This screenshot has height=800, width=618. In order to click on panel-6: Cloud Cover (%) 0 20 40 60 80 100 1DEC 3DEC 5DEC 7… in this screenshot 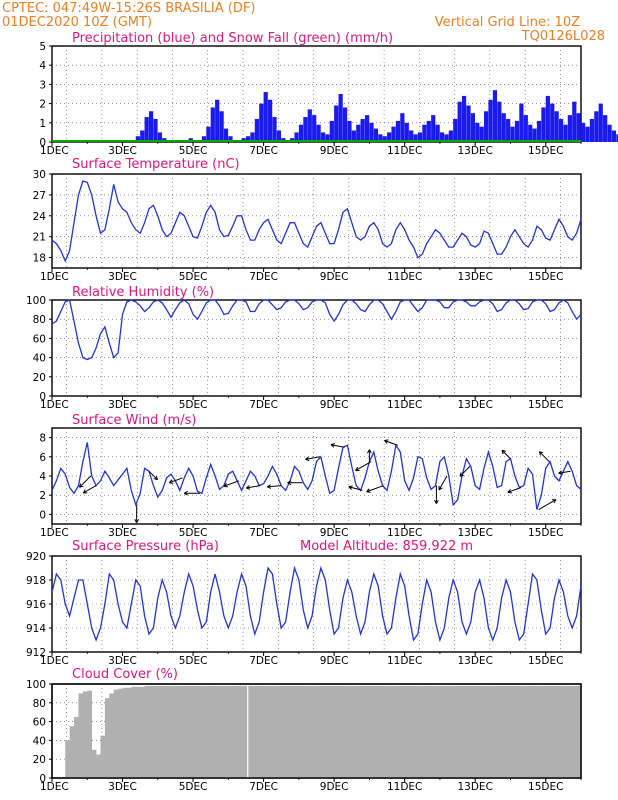, I will do `click(304, 730)`.